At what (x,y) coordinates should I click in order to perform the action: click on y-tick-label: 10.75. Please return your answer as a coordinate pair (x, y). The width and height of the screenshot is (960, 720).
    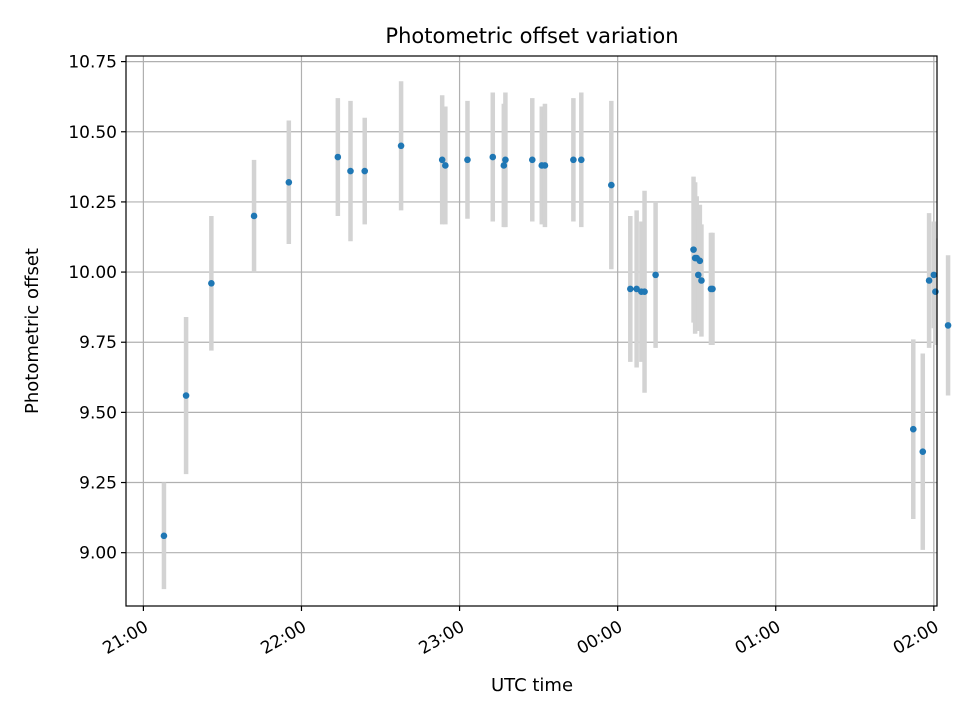
    Looking at the image, I should click on (92, 63).